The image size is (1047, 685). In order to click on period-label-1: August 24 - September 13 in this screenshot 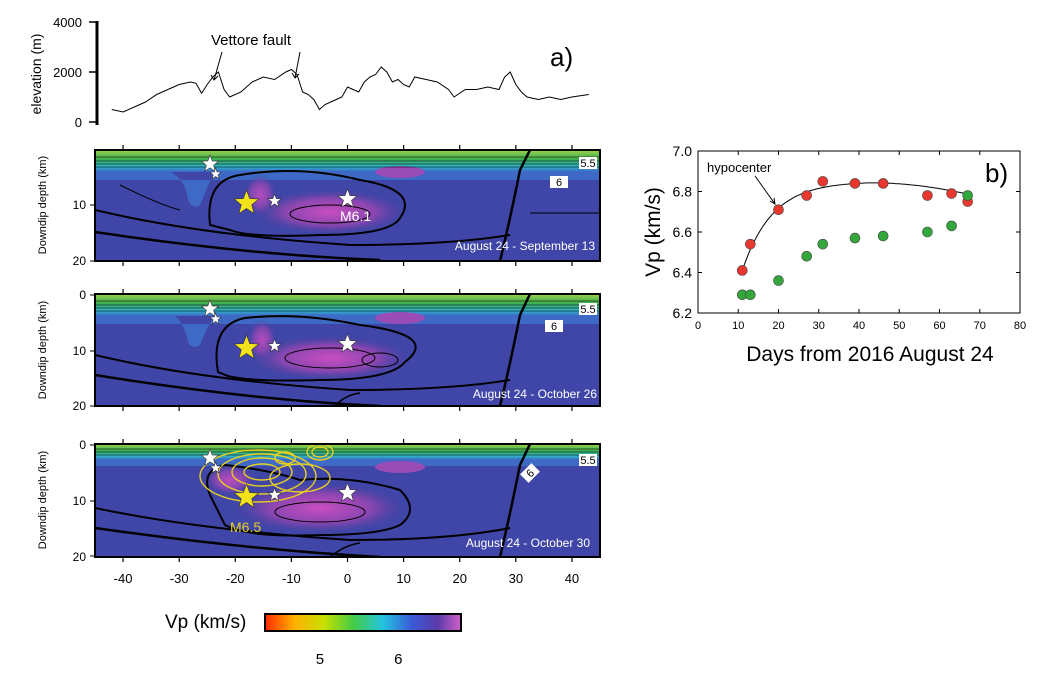, I will do `click(525, 246)`.